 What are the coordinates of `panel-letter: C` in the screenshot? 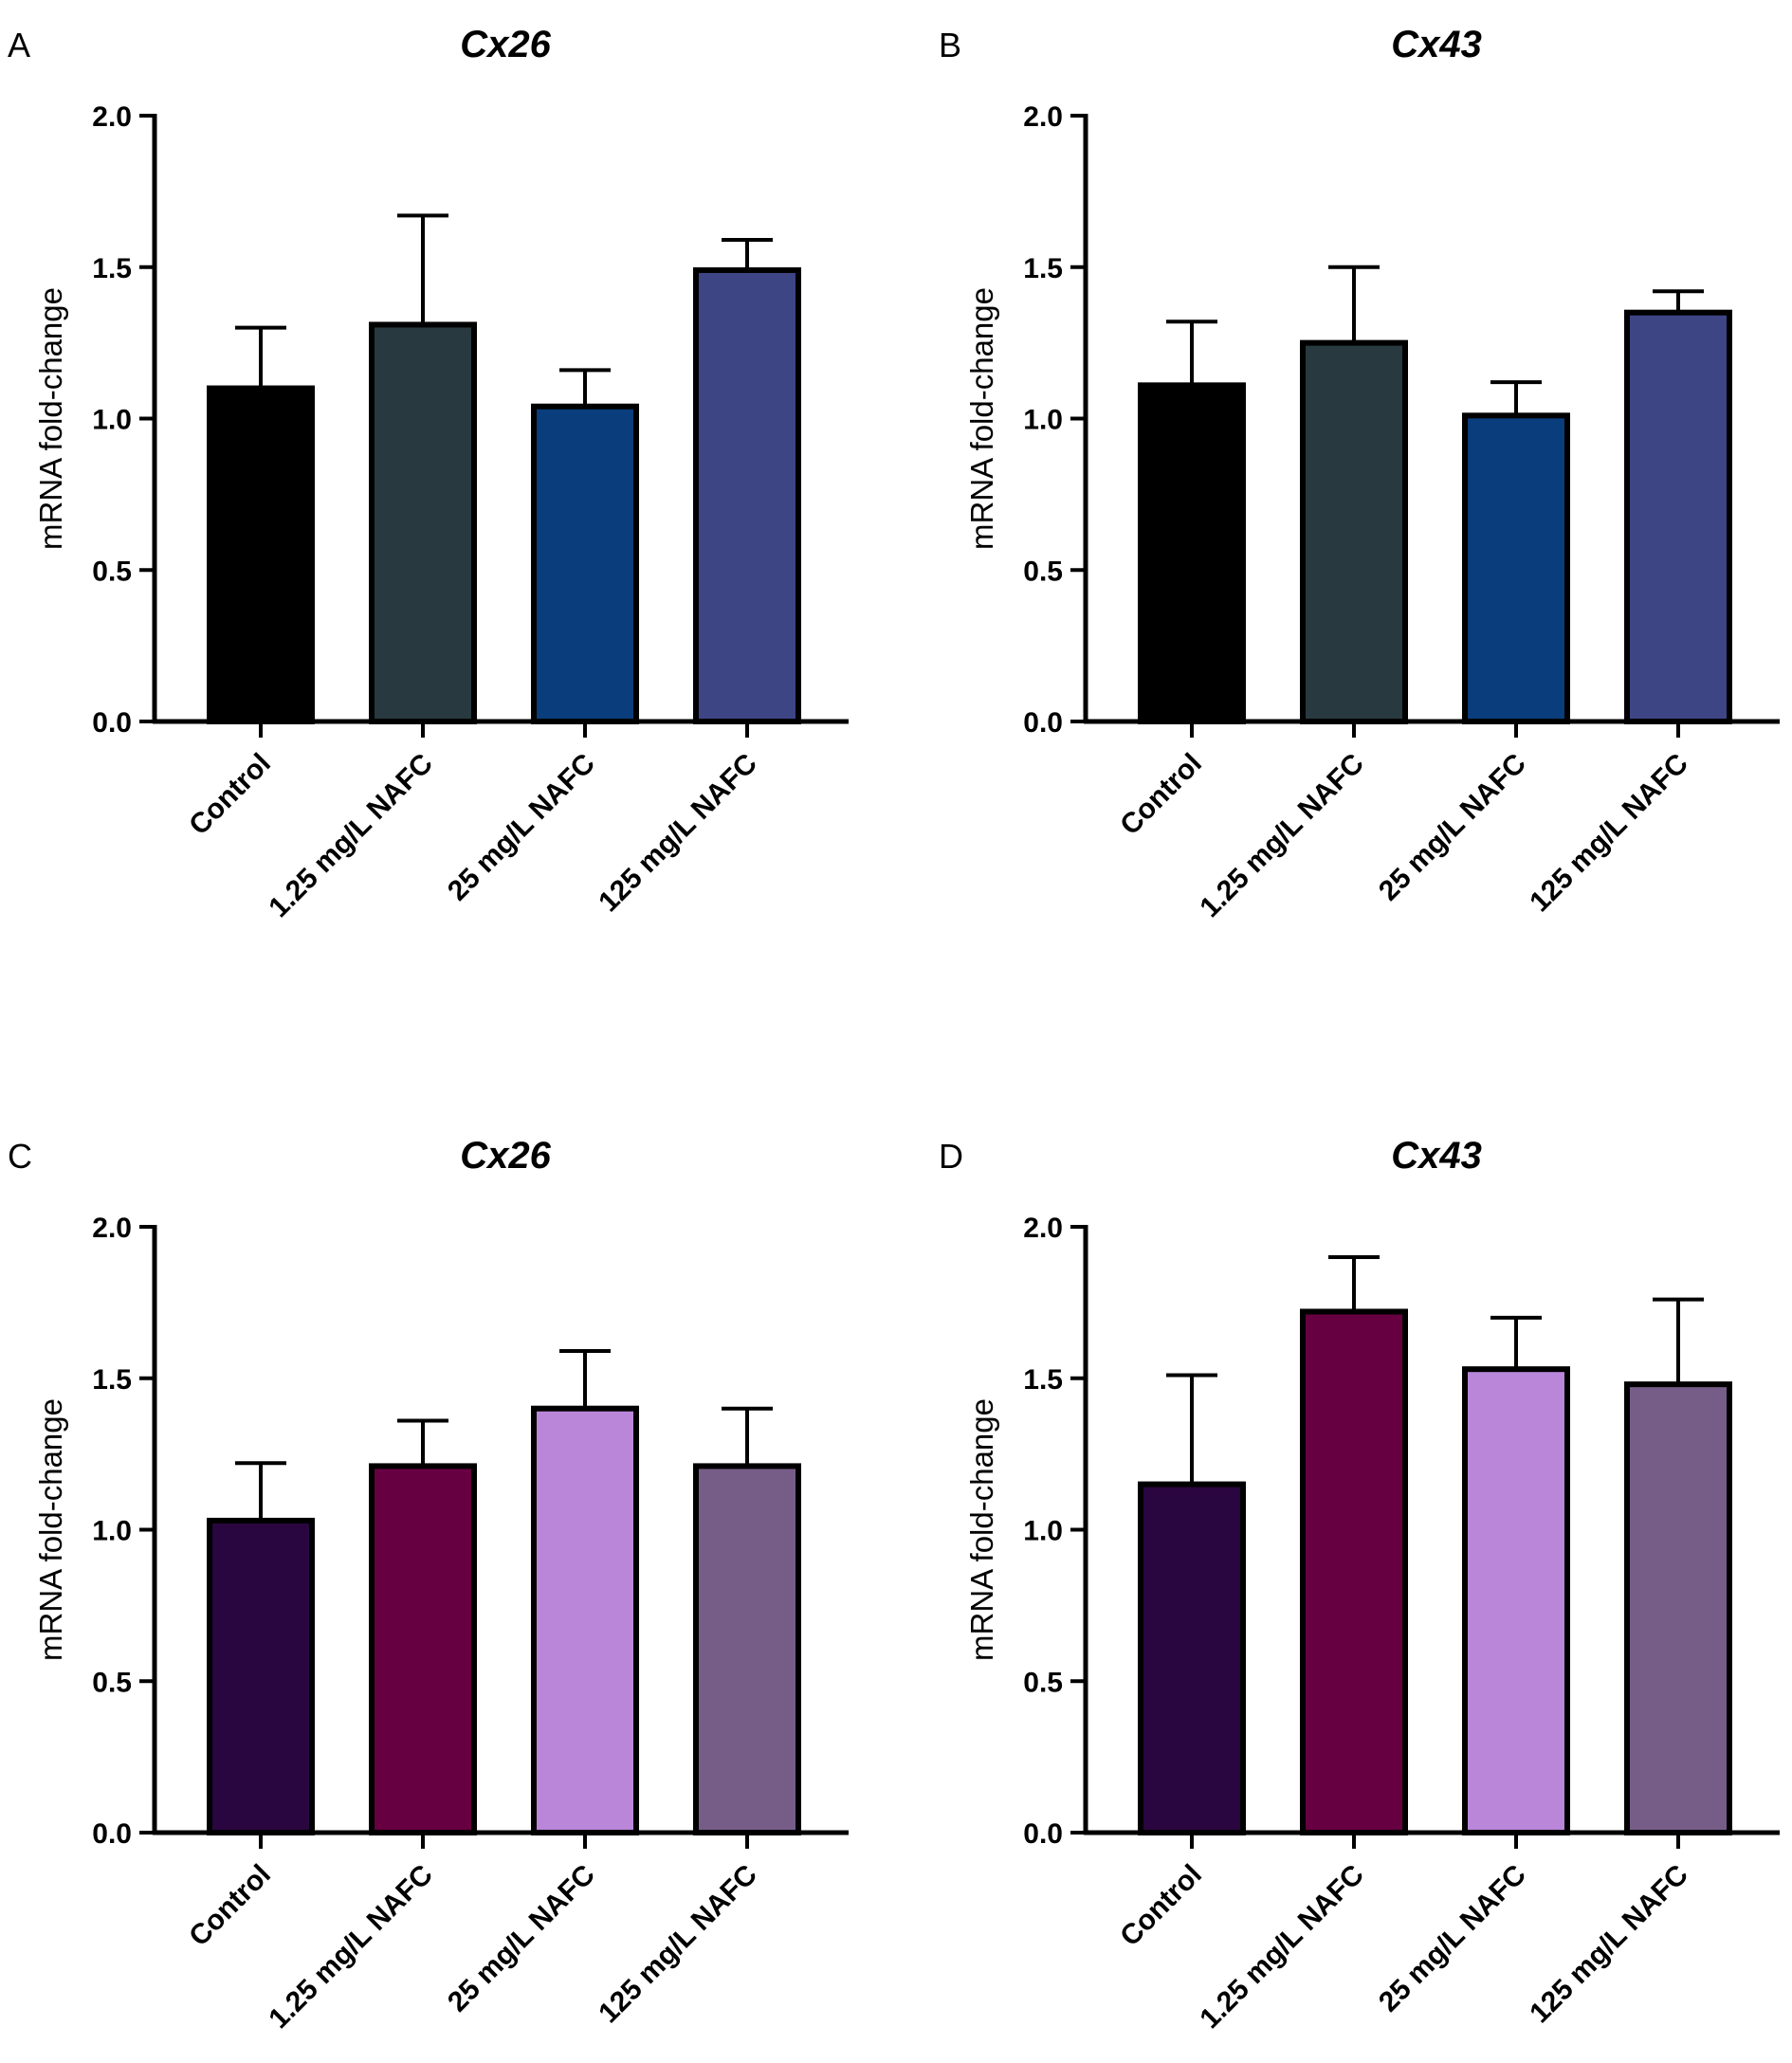 It's located at (20, 1157).